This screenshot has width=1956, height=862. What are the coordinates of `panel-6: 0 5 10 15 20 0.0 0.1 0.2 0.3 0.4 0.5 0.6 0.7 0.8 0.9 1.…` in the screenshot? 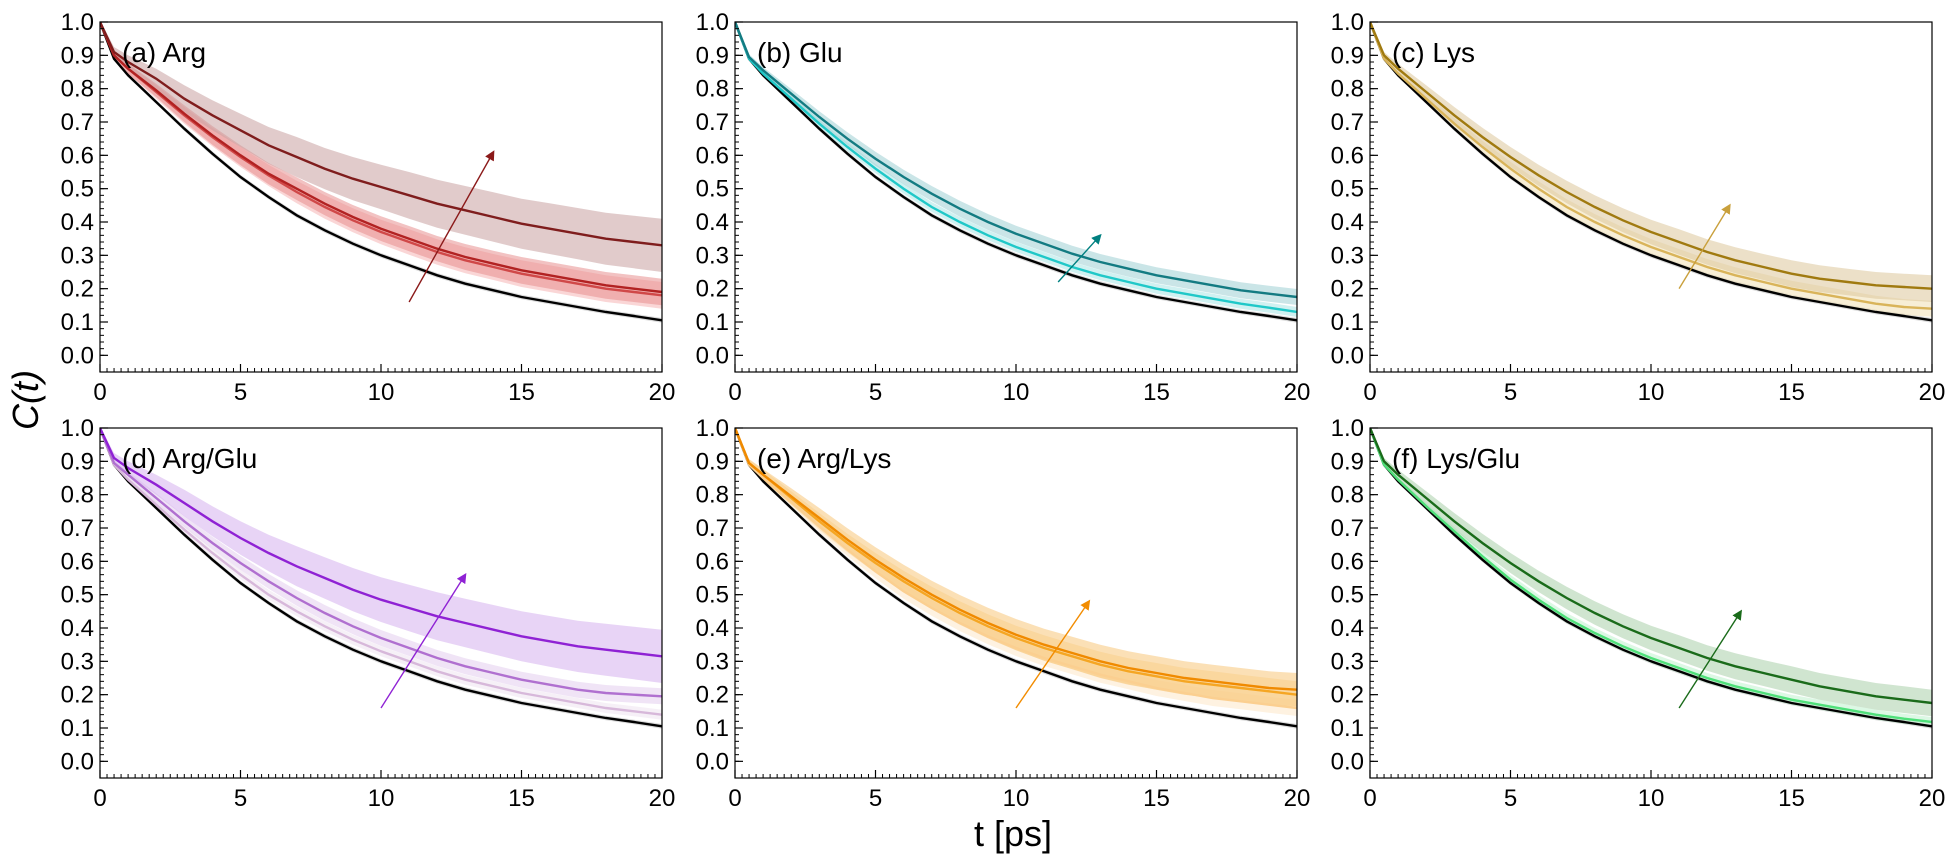 It's located at (1638, 613).